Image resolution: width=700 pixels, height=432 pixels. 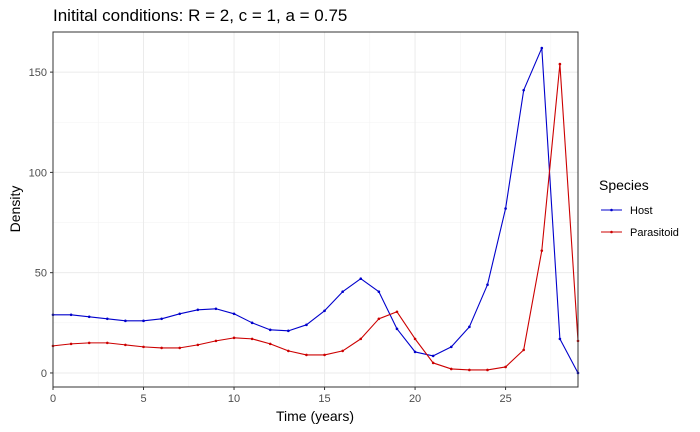 I want to click on x-tick-label: 10, so click(x=234, y=399).